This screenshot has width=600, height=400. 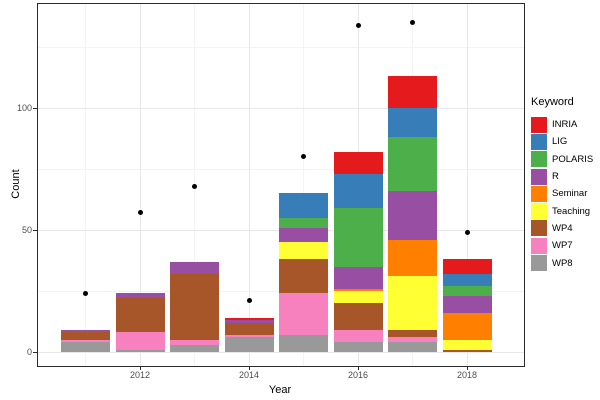 I want to click on y-tick-label: 0, so click(x=29, y=352).